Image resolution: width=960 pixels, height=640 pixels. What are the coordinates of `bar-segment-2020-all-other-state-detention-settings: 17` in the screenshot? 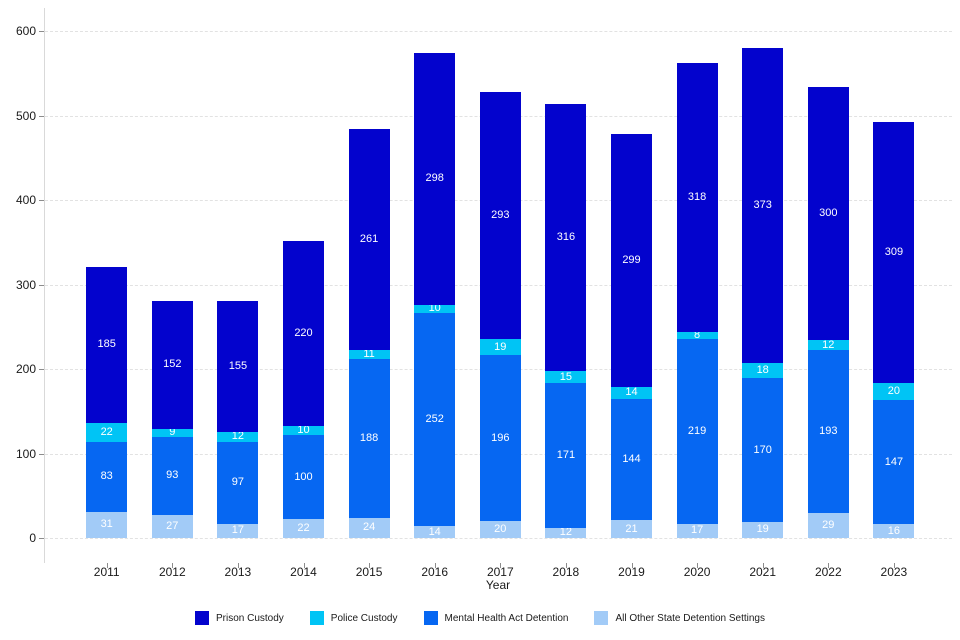 It's located at (697, 530).